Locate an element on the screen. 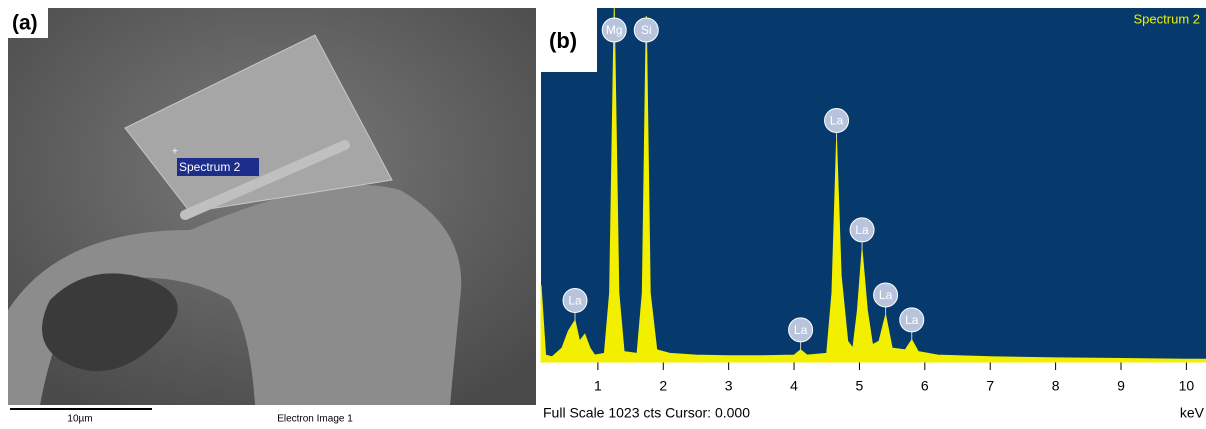  panel-label: (a) is located at coordinates (25, 23).